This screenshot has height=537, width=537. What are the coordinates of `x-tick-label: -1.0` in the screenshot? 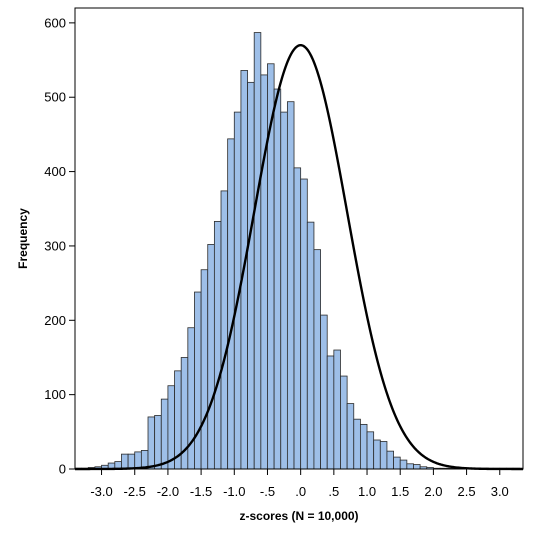 It's located at (234, 491).